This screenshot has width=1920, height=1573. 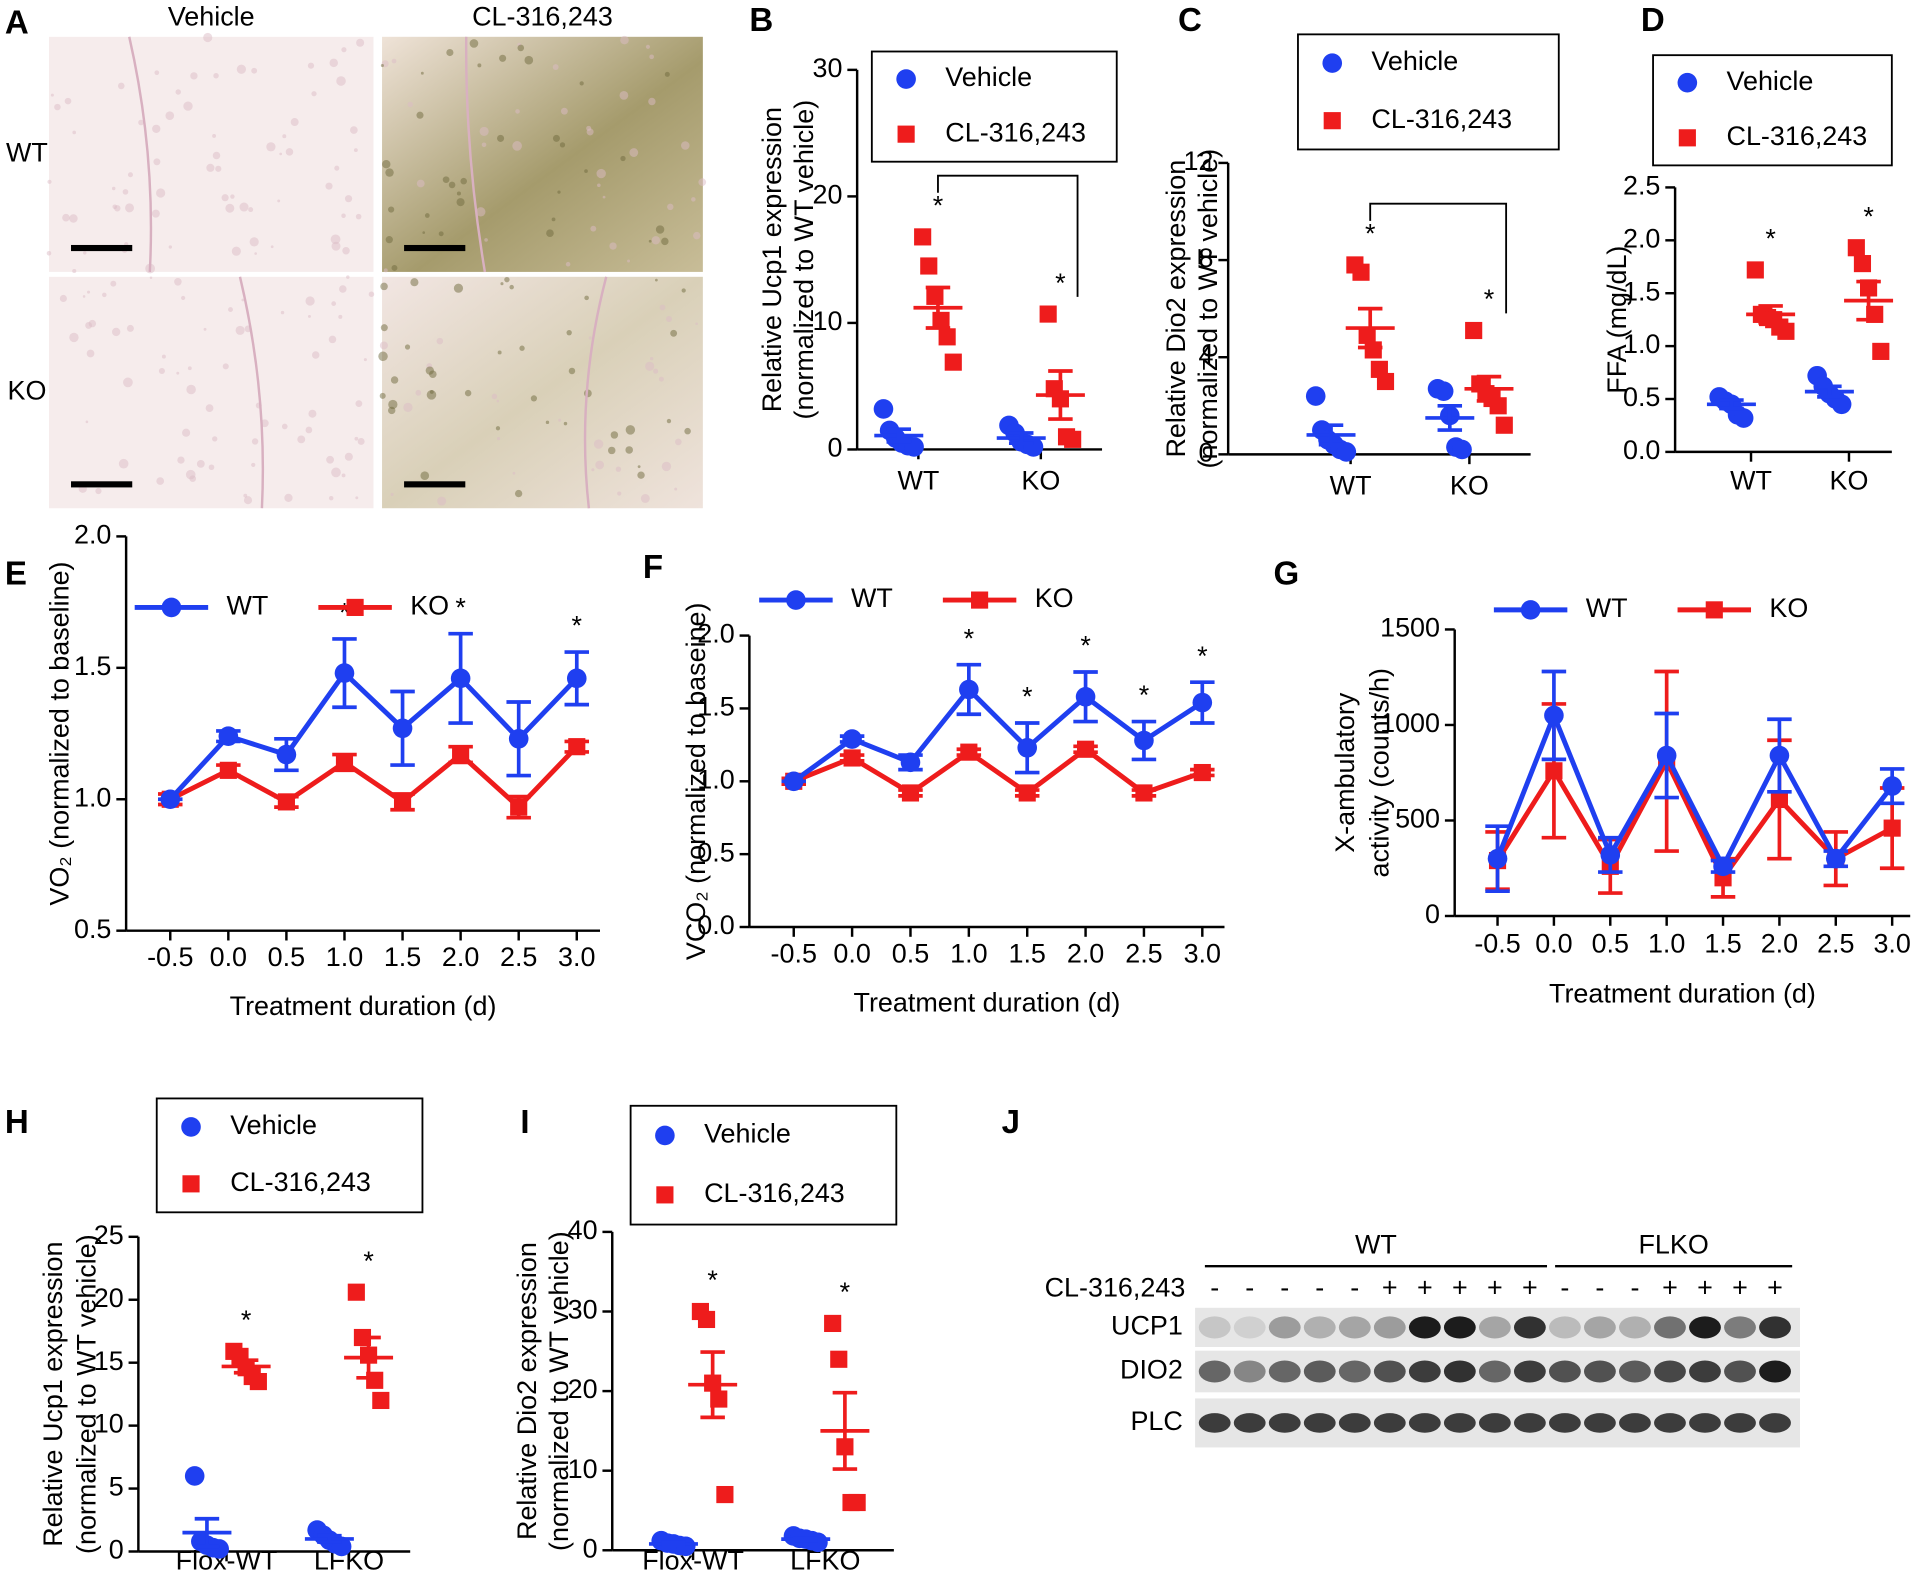 I want to click on y-tick-label: 1000, so click(x=1410, y=723).